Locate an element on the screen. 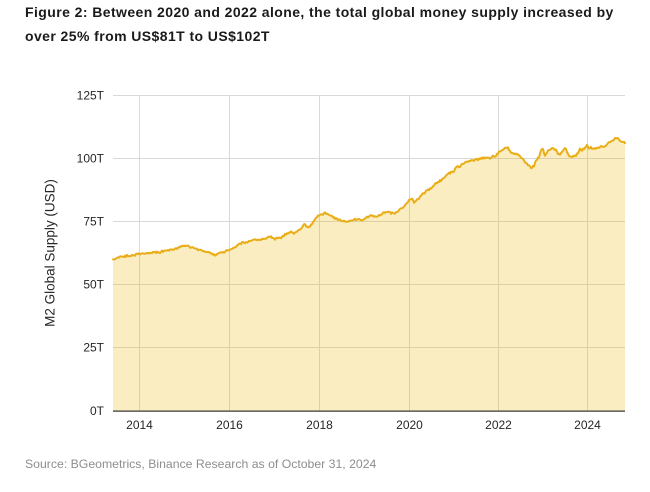 The height and width of the screenshot is (492, 650). svg-text: 125T is located at coordinates (91, 96).